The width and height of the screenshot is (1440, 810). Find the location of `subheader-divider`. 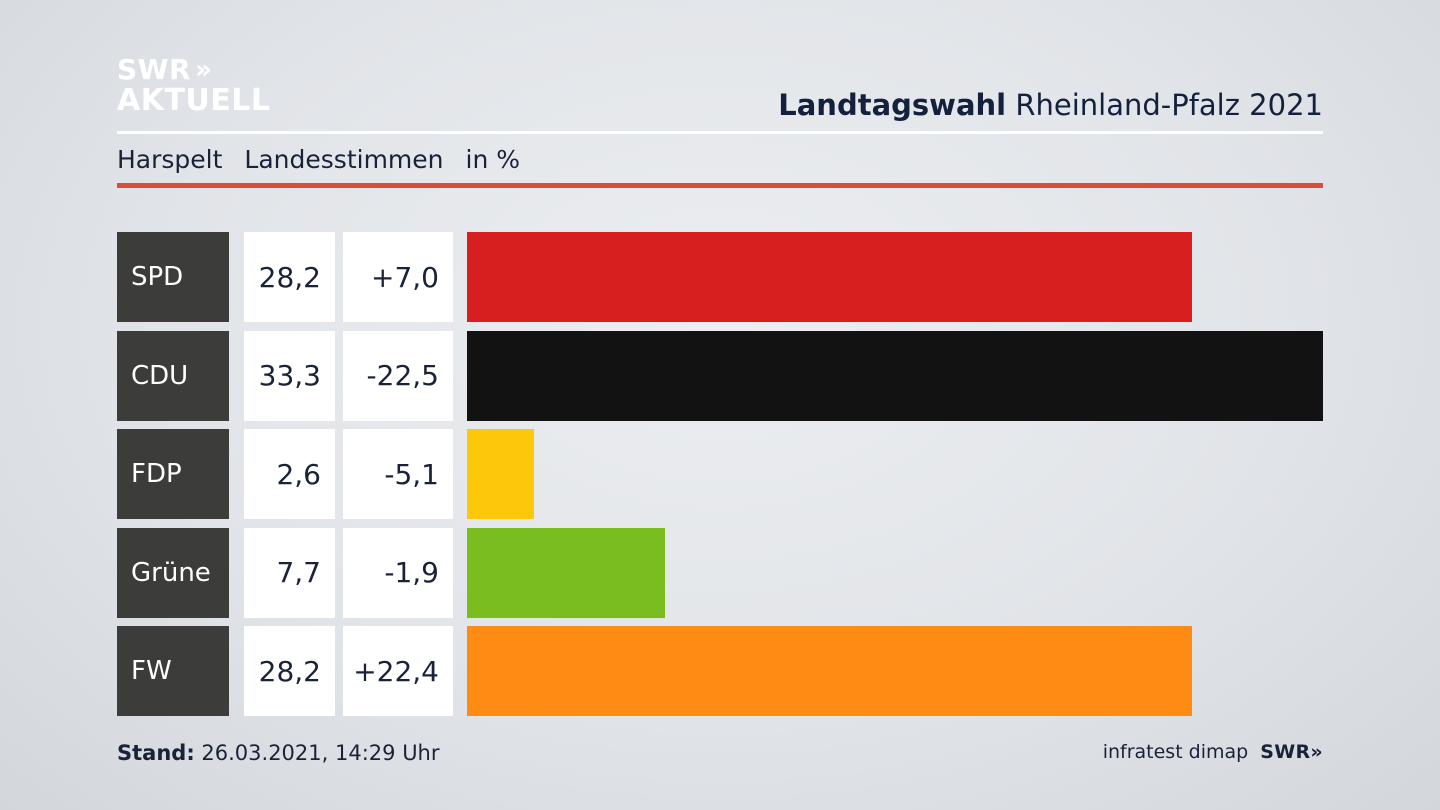

subheader-divider is located at coordinates (720, 185).